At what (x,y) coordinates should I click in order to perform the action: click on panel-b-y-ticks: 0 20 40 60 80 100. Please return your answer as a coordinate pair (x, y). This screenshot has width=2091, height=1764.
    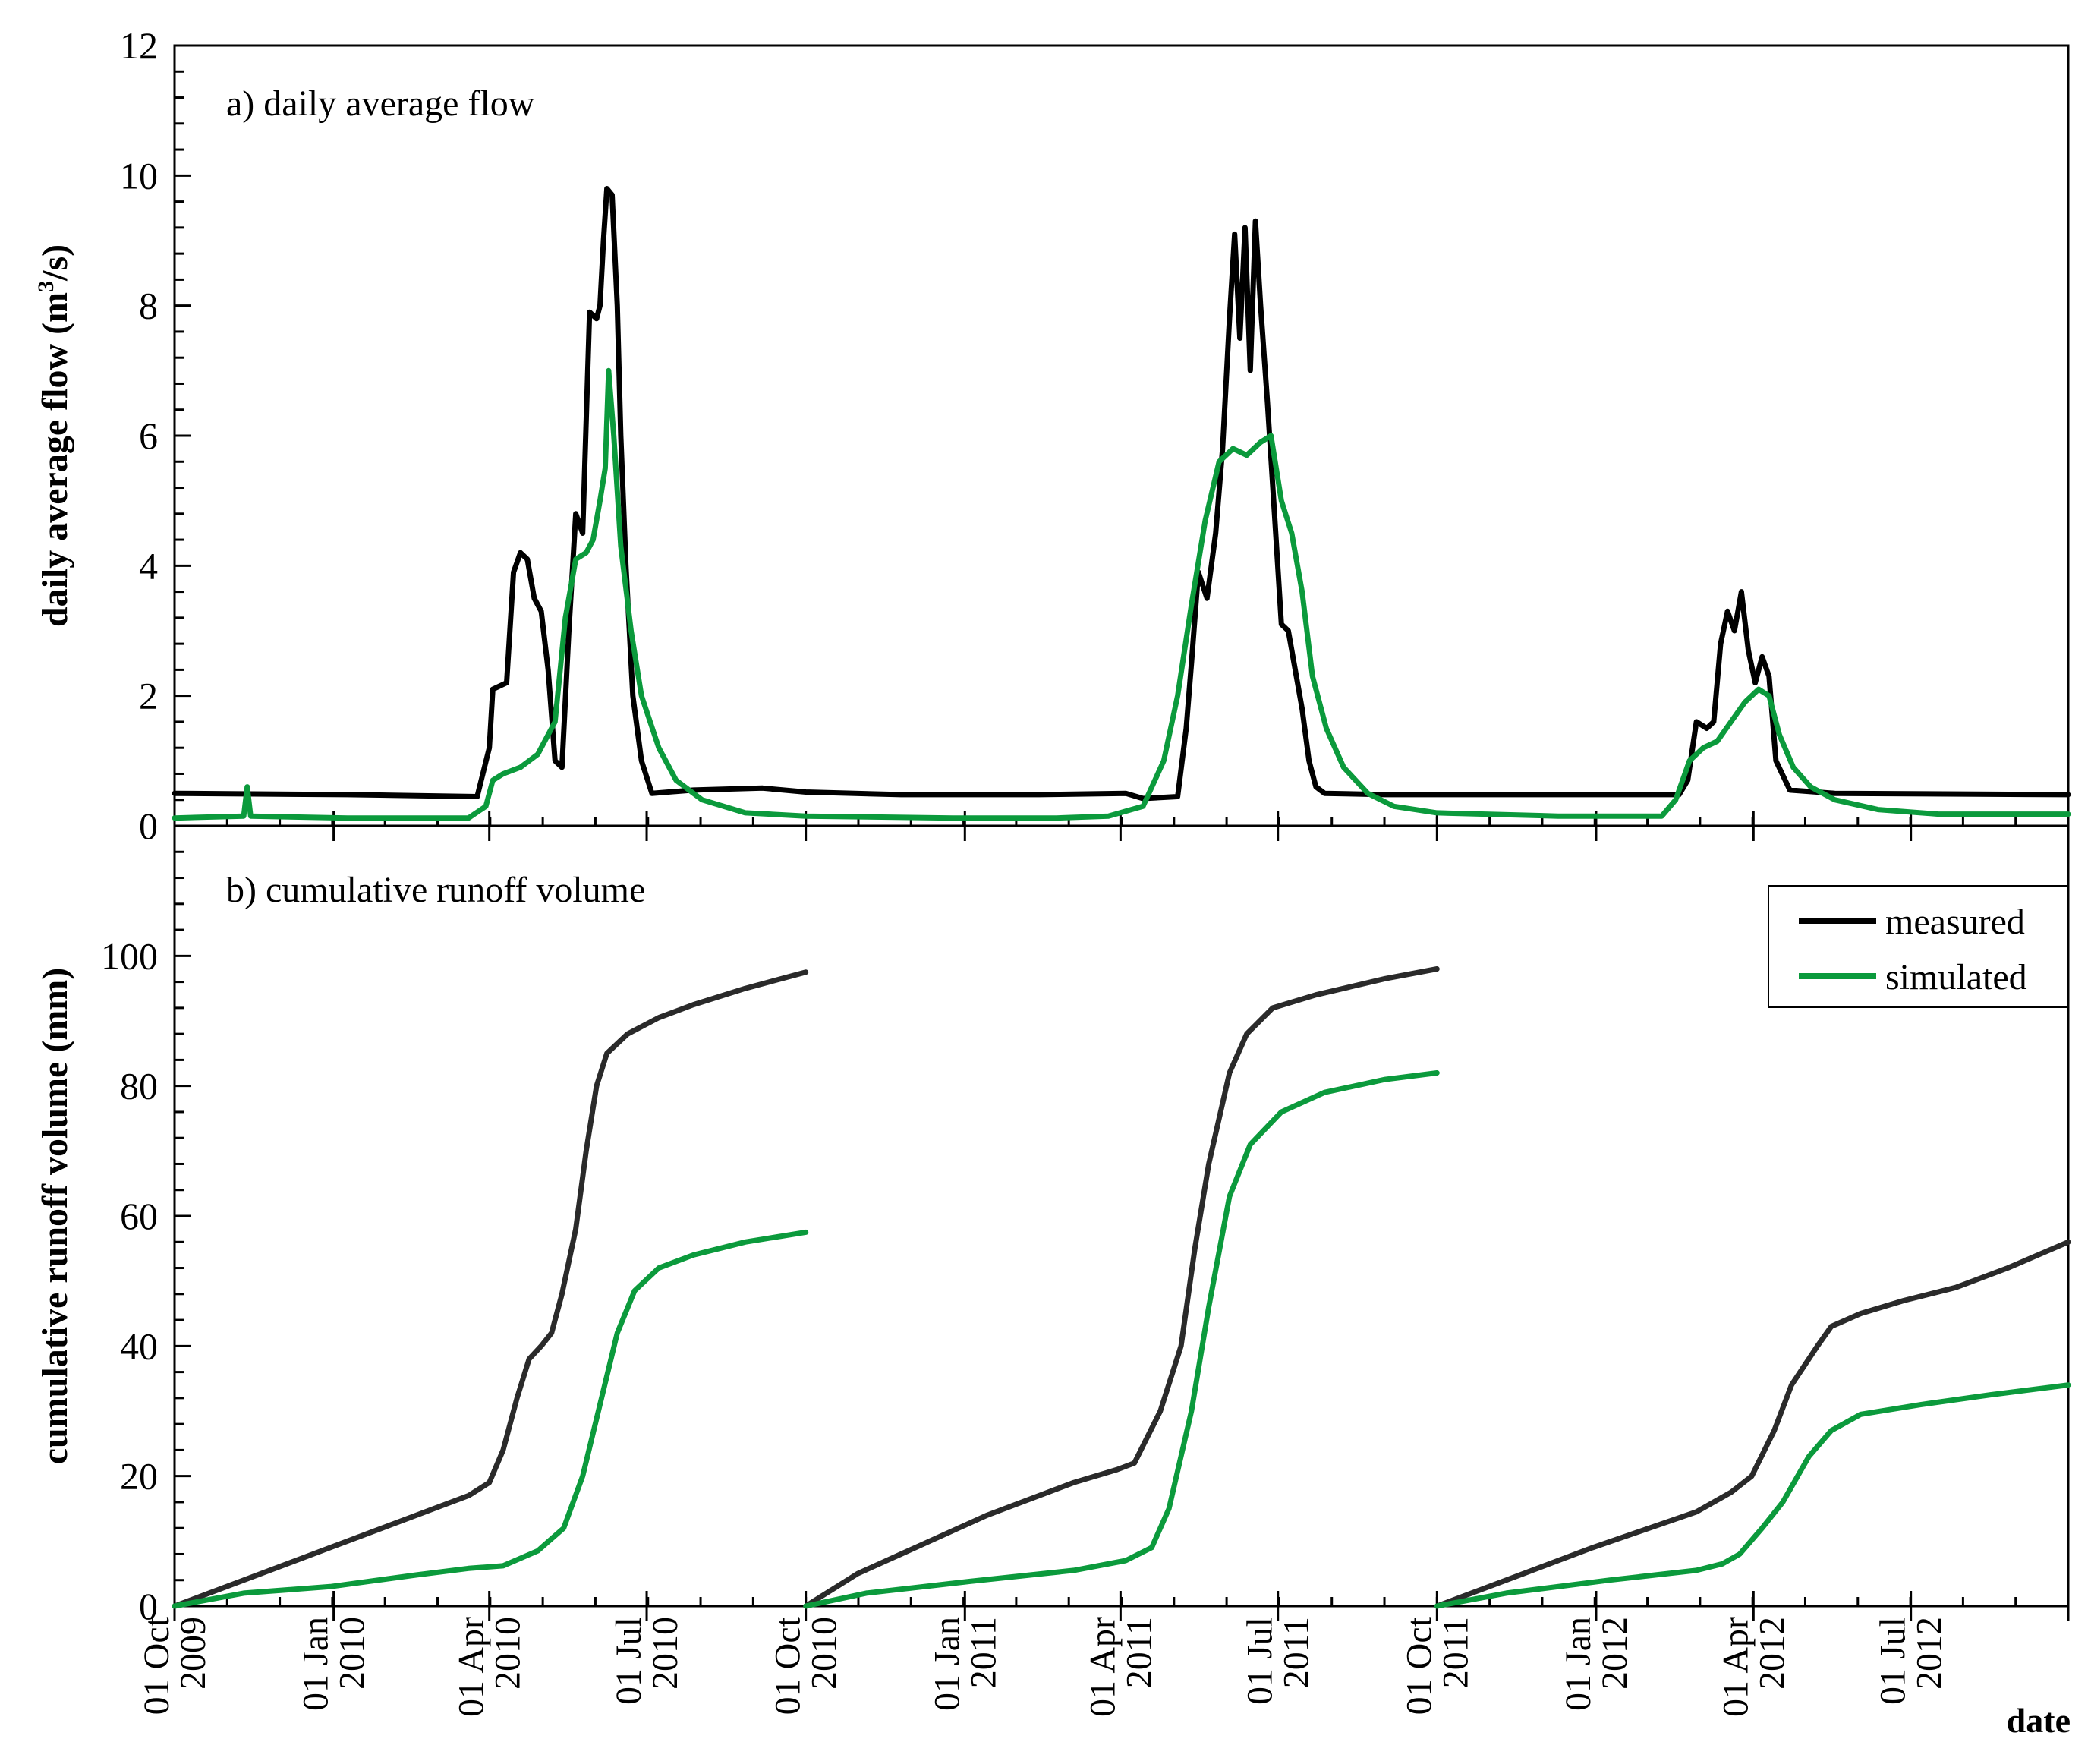
    Looking at the image, I should click on (146, 1225).